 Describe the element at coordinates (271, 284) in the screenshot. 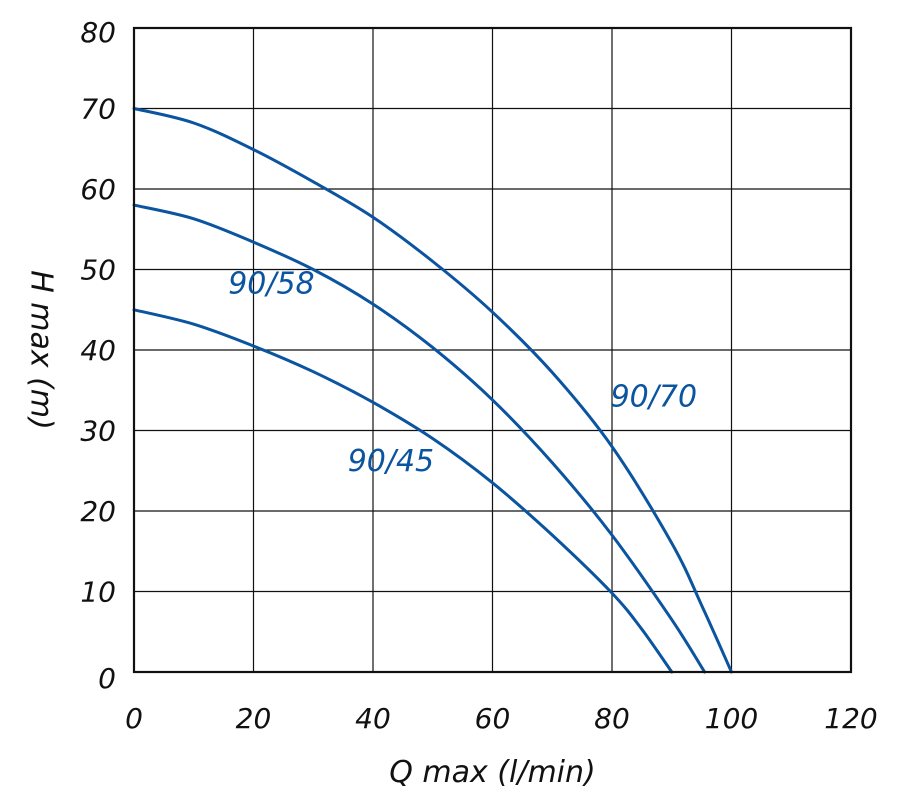

I see `series-label-90-58: 90/58` at that location.